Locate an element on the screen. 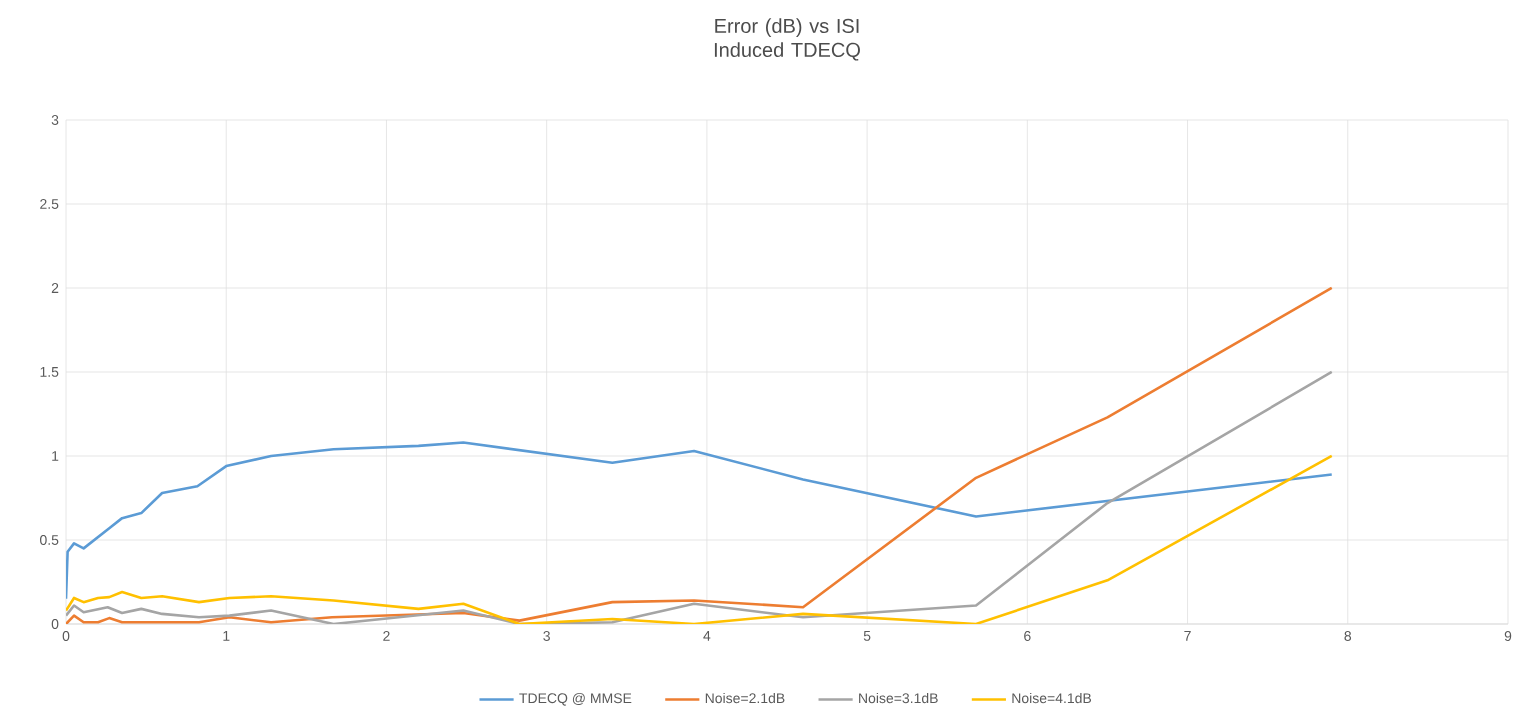 This screenshot has height=716, width=1537. y-tick-label: 2 is located at coordinates (55, 288).